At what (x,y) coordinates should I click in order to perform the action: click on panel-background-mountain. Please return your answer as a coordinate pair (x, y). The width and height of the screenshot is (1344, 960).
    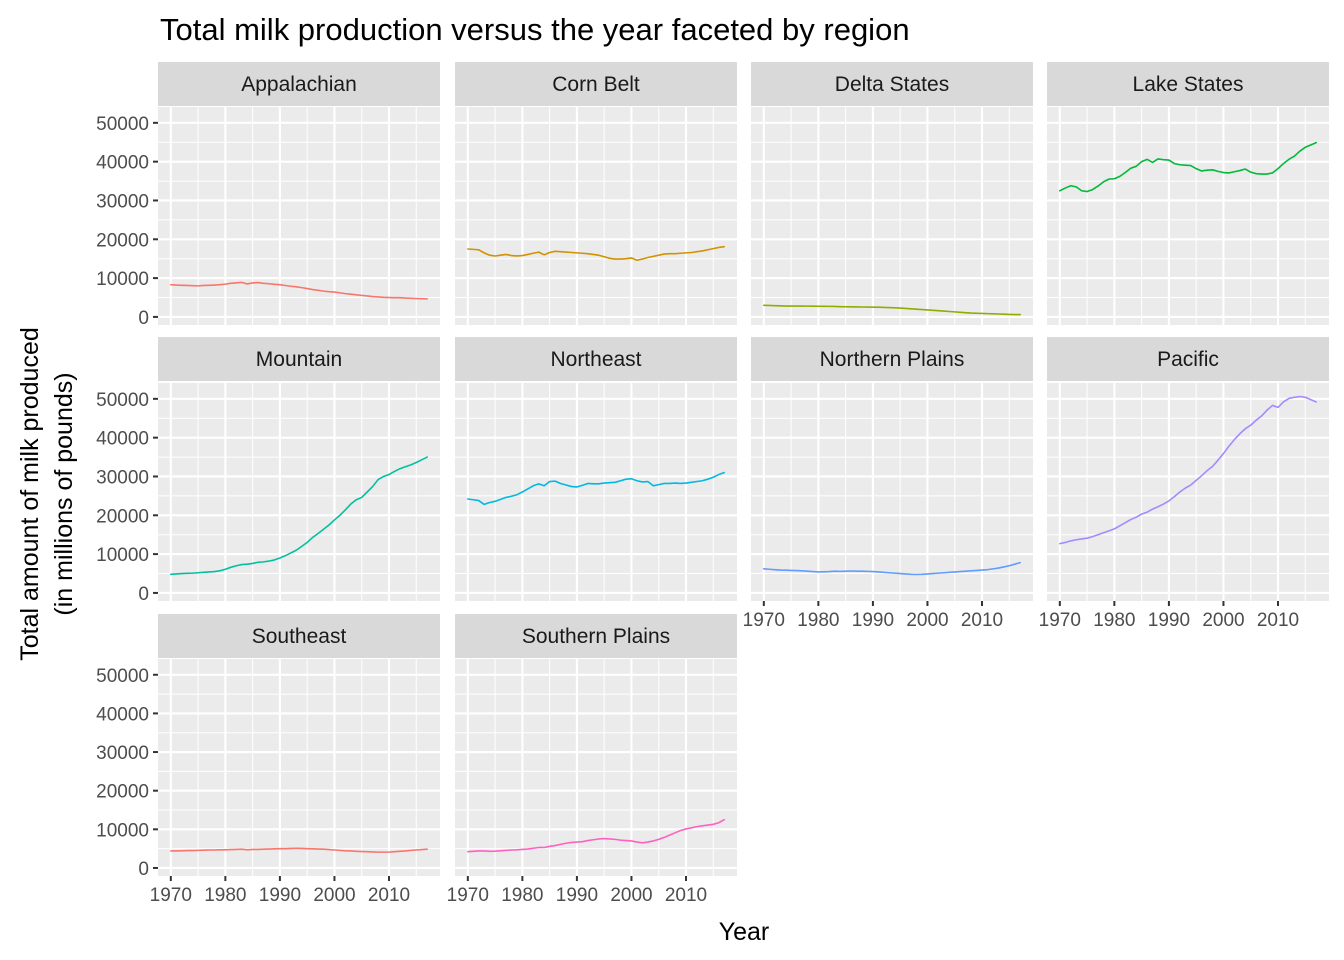
    Looking at the image, I should click on (299, 492).